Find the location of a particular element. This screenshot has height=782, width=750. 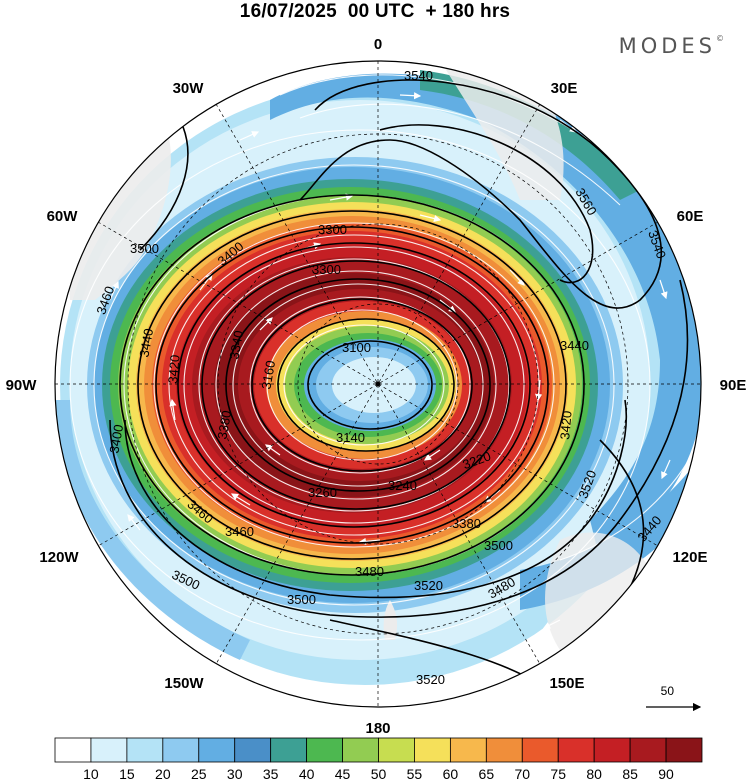

lon-label-150e: 150E is located at coordinates (566, 683).